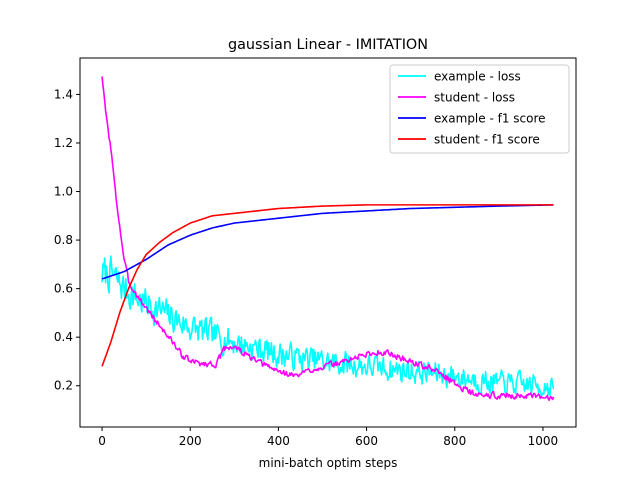  What do you see at coordinates (278, 441) in the screenshot?
I see `x-tick-label: 400` at bounding box center [278, 441].